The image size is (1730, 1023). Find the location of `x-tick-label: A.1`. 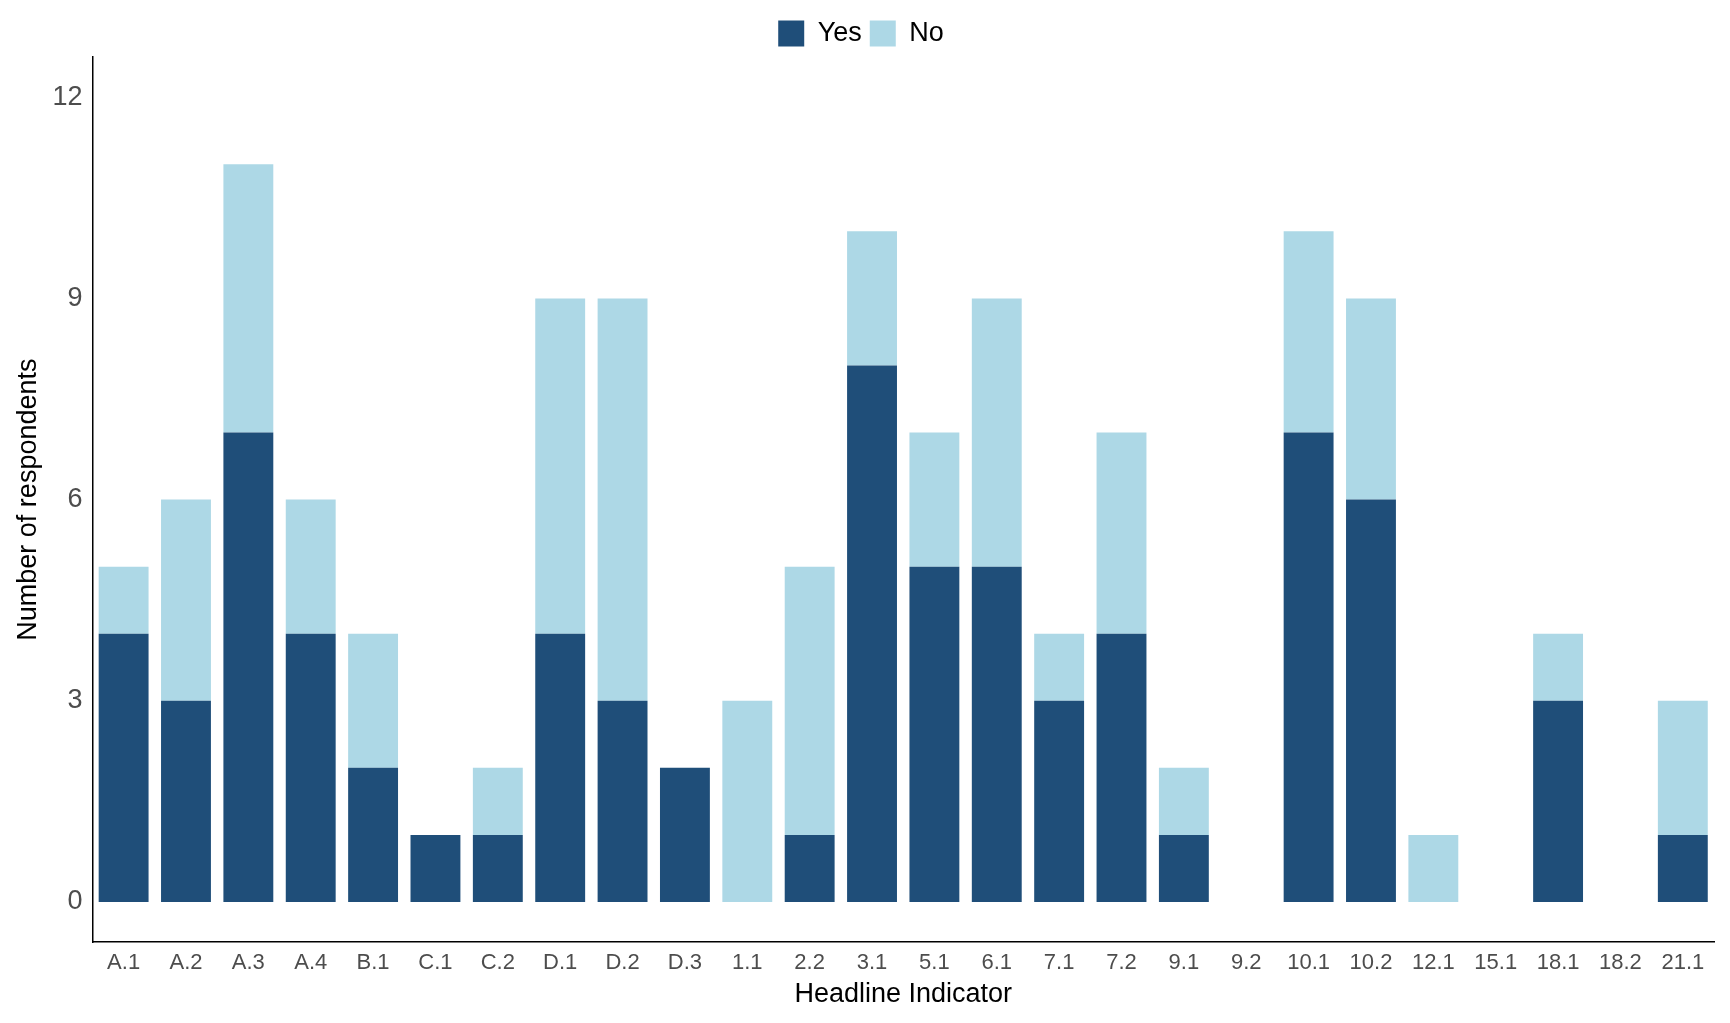

x-tick-label: A.1 is located at coordinates (124, 962).